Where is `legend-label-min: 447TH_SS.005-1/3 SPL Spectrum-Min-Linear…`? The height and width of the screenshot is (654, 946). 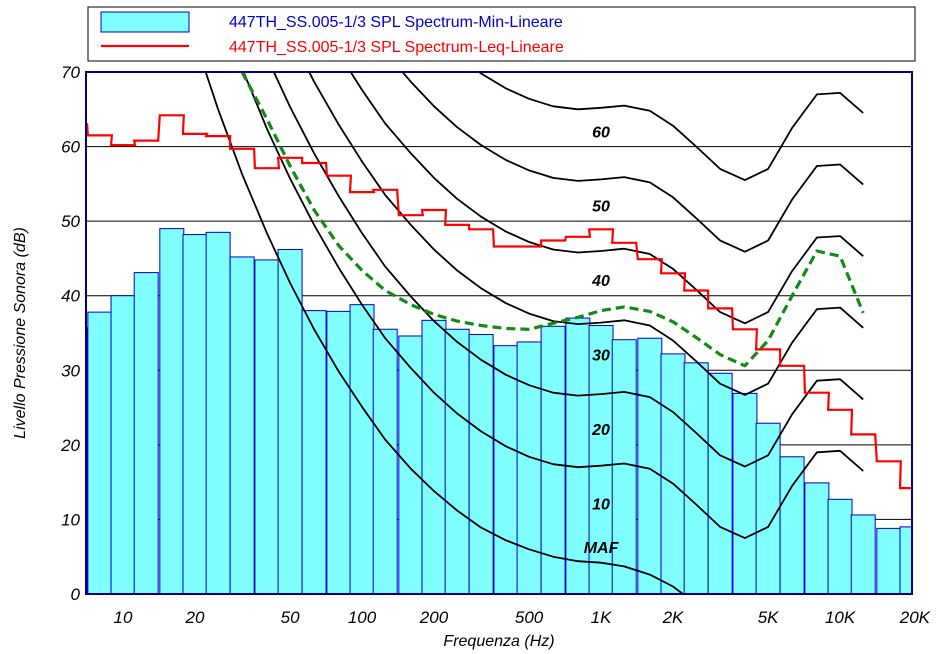
legend-label-min: 447TH_SS.005-1/3 SPL Spectrum-Min-Linear… is located at coordinates (396, 22).